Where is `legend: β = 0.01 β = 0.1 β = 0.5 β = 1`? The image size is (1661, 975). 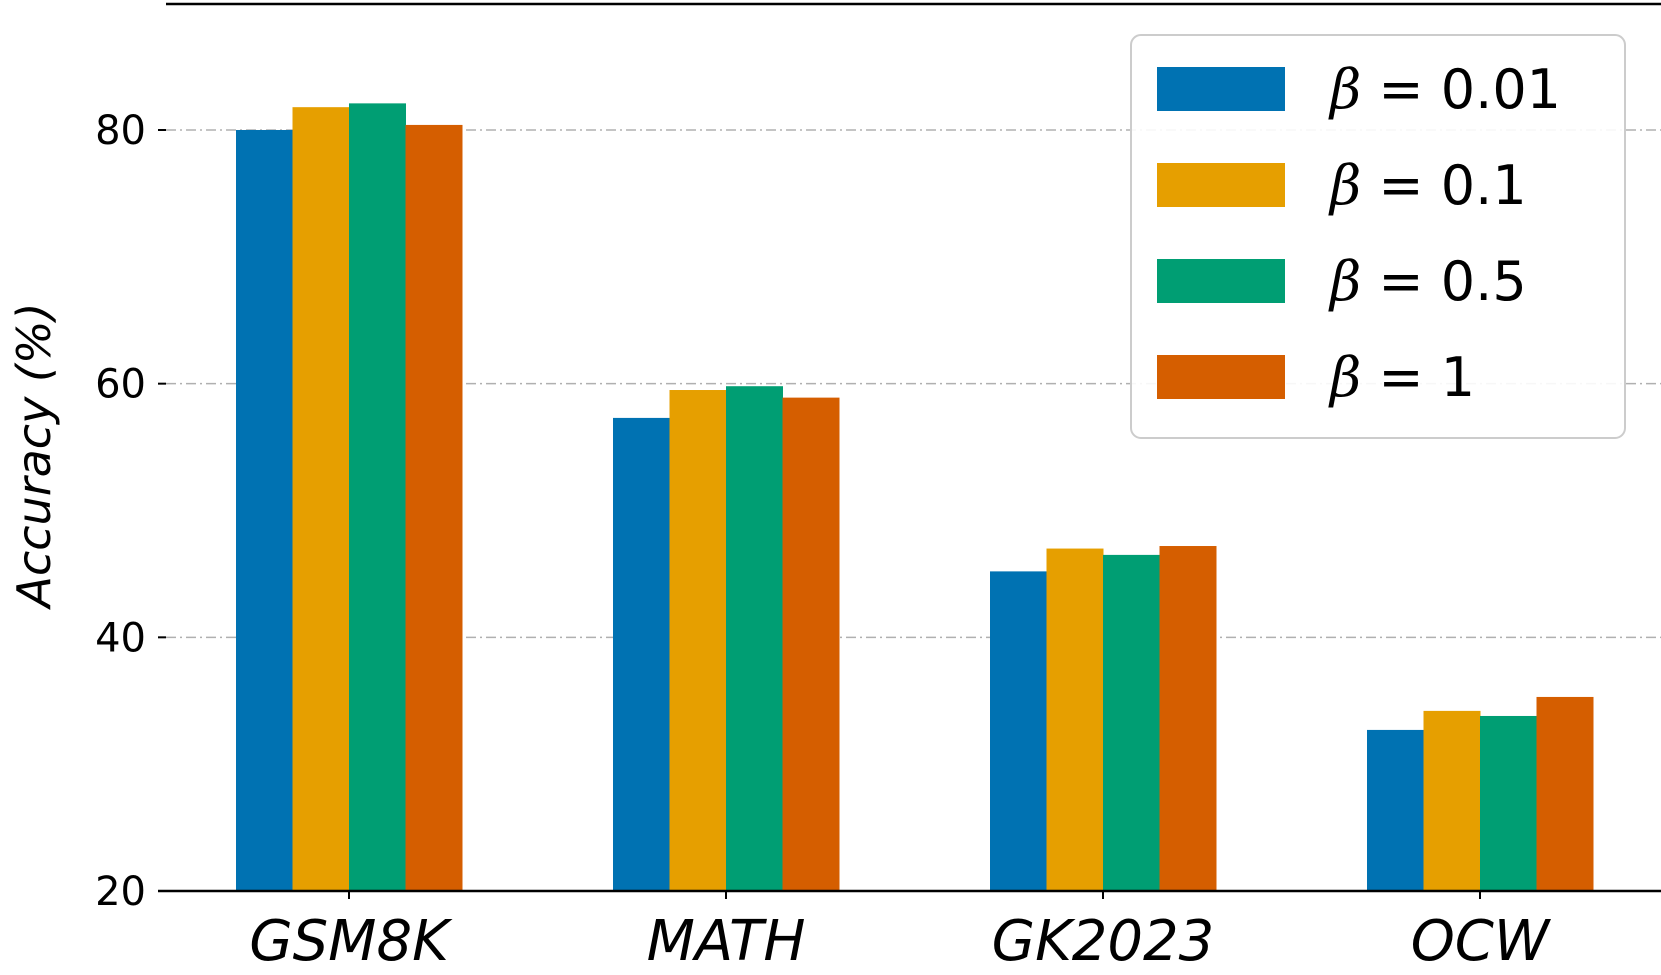 legend: β = 0.01 β = 0.1 β = 0.5 β = 1 is located at coordinates (1378, 236).